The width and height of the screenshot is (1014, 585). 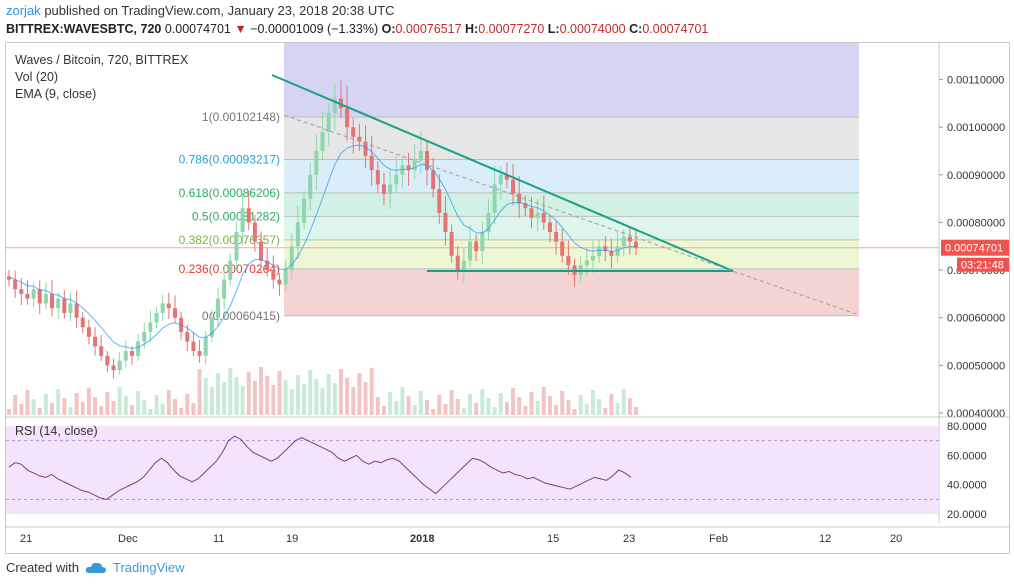 I want to click on time-tick-label: 12, so click(x=825, y=539).